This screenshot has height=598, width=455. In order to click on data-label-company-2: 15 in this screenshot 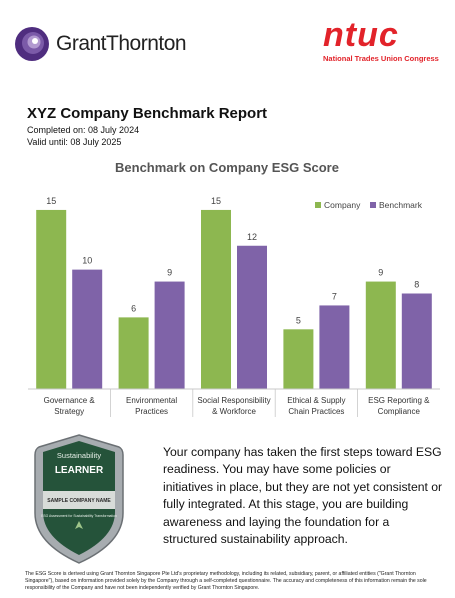, I will do `click(216, 201)`.